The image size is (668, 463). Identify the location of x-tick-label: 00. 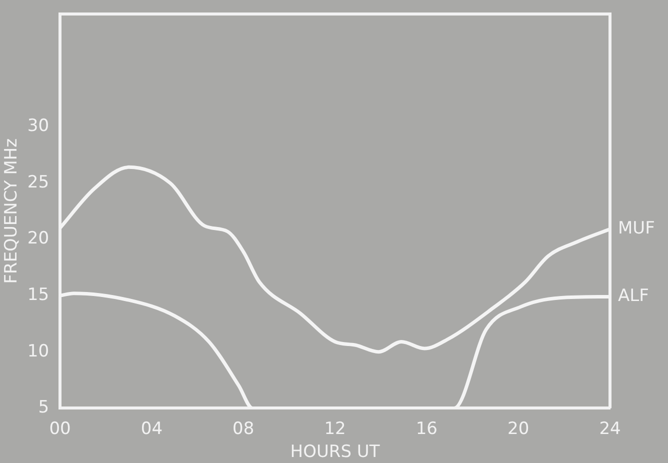
(60, 428).